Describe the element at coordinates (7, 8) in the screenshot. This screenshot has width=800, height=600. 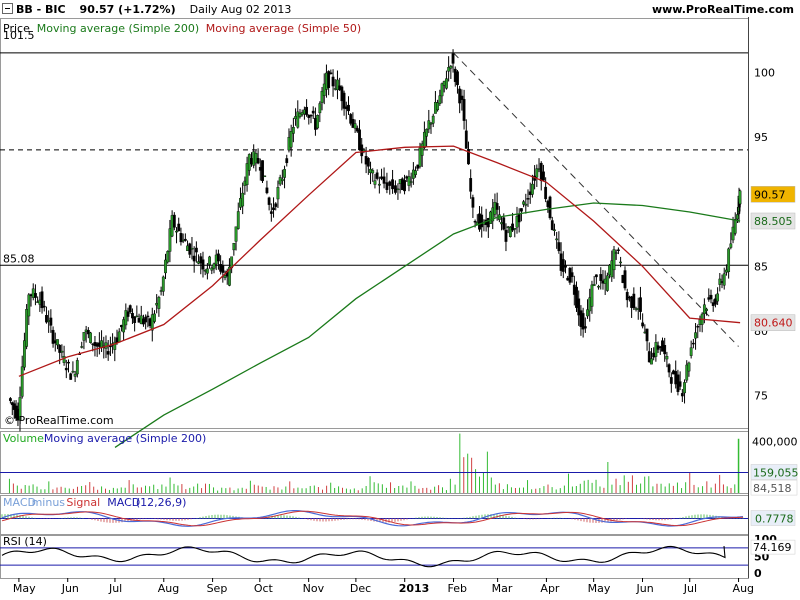
I see `collapse-icon` at that location.